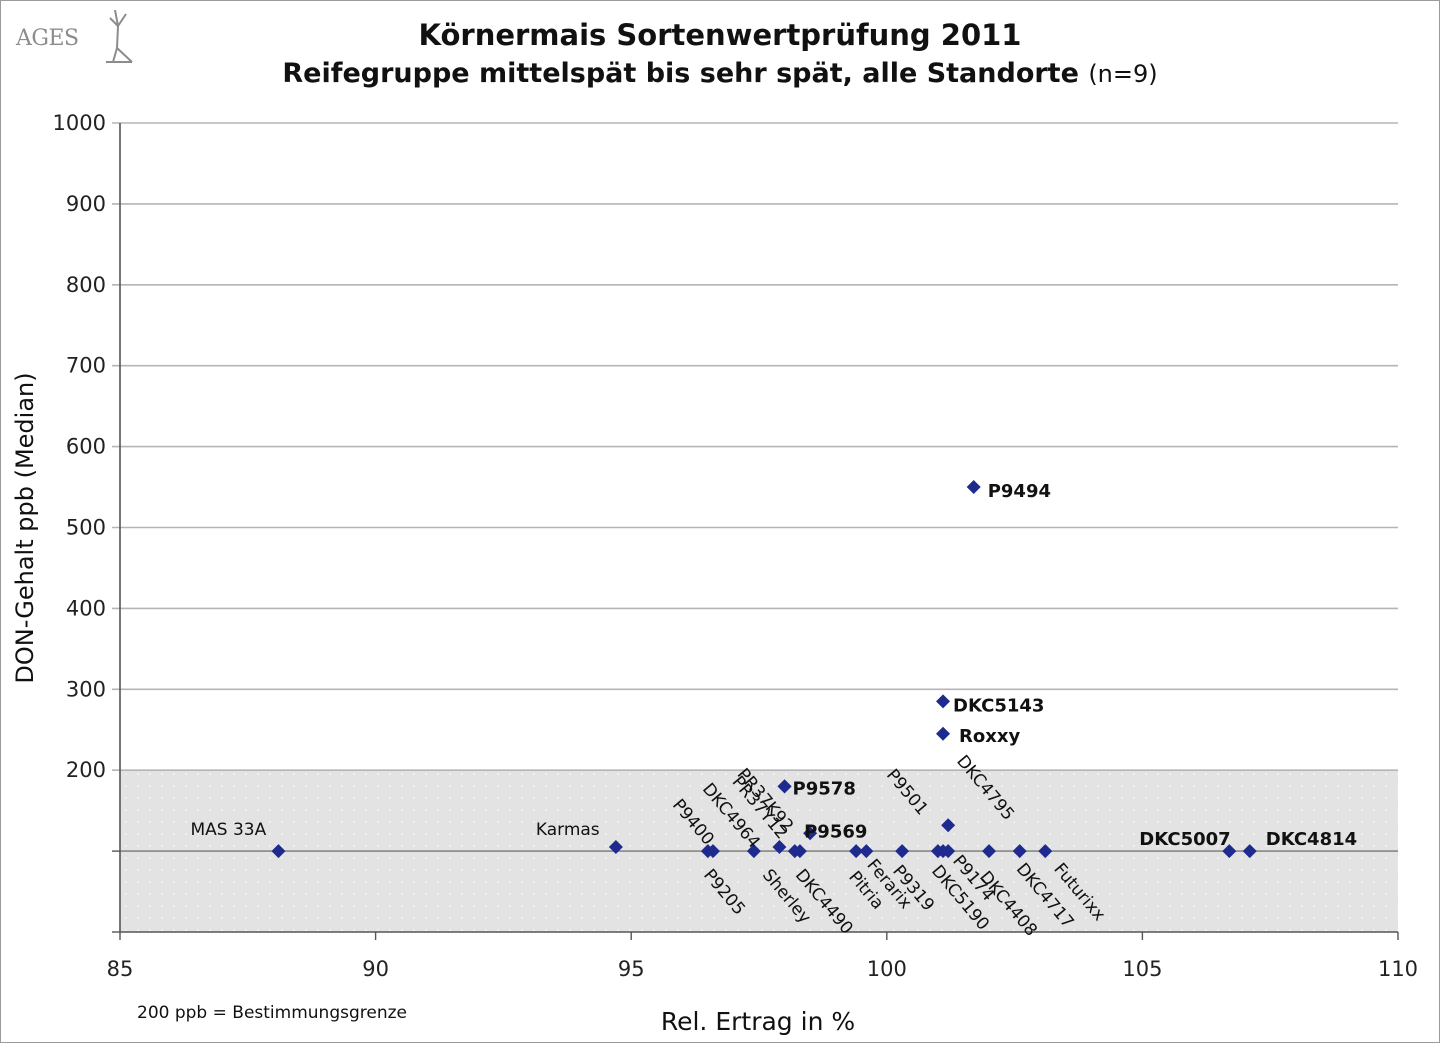 This screenshot has width=1440, height=1043. I want to click on x-tick-label: 95, so click(631, 969).